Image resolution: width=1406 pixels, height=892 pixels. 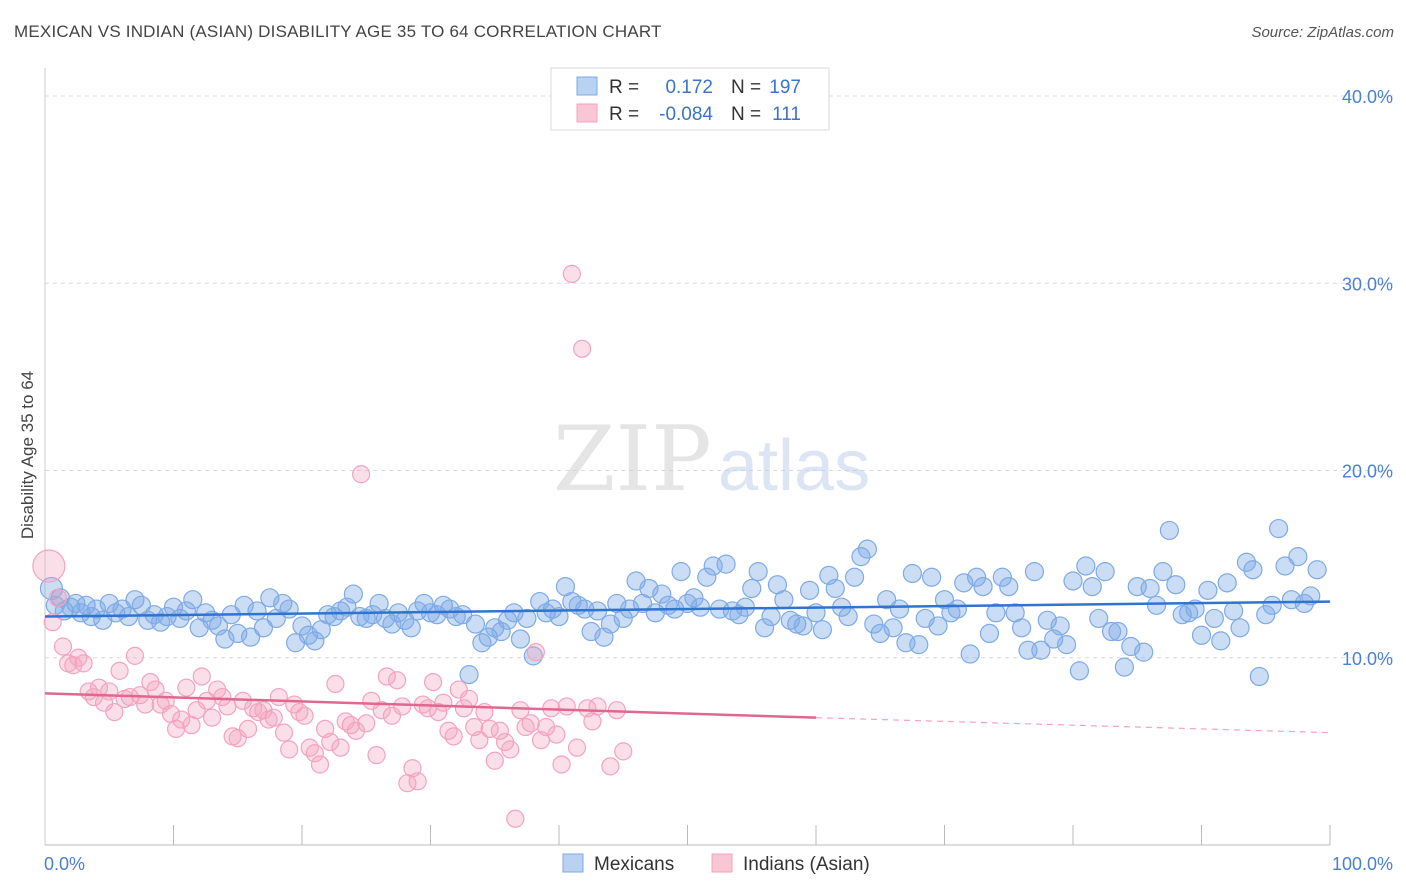 I want to click on legend-r-value-1: 0.172, so click(x=689, y=87).